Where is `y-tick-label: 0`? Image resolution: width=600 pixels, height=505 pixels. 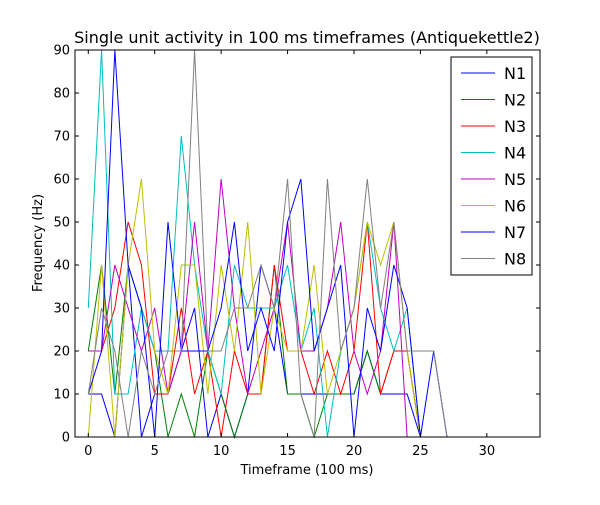 y-tick-label: 0 is located at coordinates (66, 438).